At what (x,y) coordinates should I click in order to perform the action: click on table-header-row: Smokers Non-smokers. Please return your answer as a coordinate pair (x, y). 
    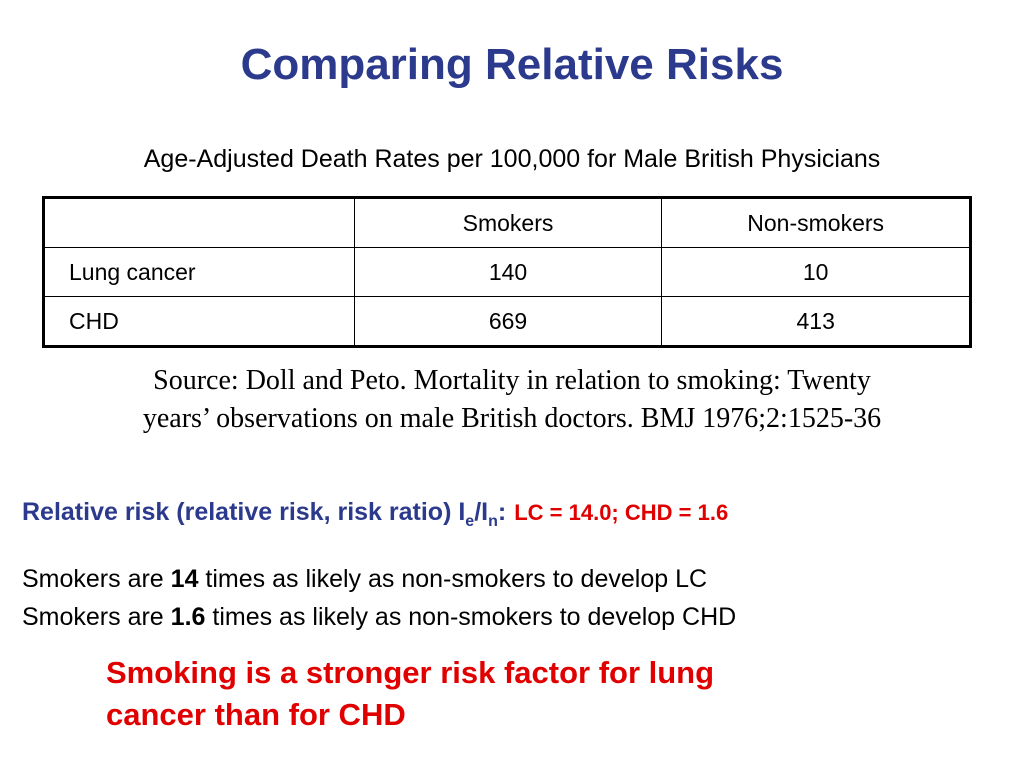
    Looking at the image, I should click on (507, 222).